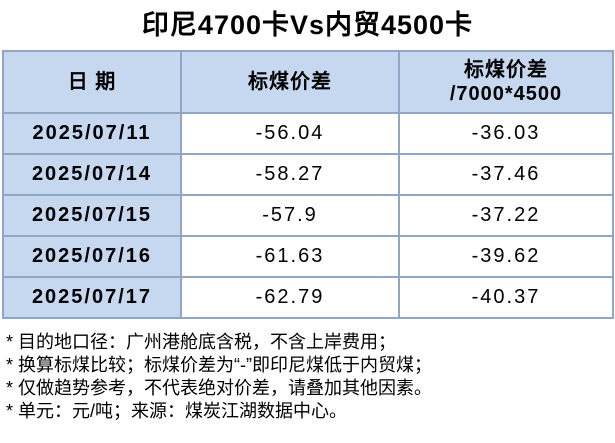  What do you see at coordinates (506, 174) in the screenshot?
I see `value-cell: -37.46` at bounding box center [506, 174].